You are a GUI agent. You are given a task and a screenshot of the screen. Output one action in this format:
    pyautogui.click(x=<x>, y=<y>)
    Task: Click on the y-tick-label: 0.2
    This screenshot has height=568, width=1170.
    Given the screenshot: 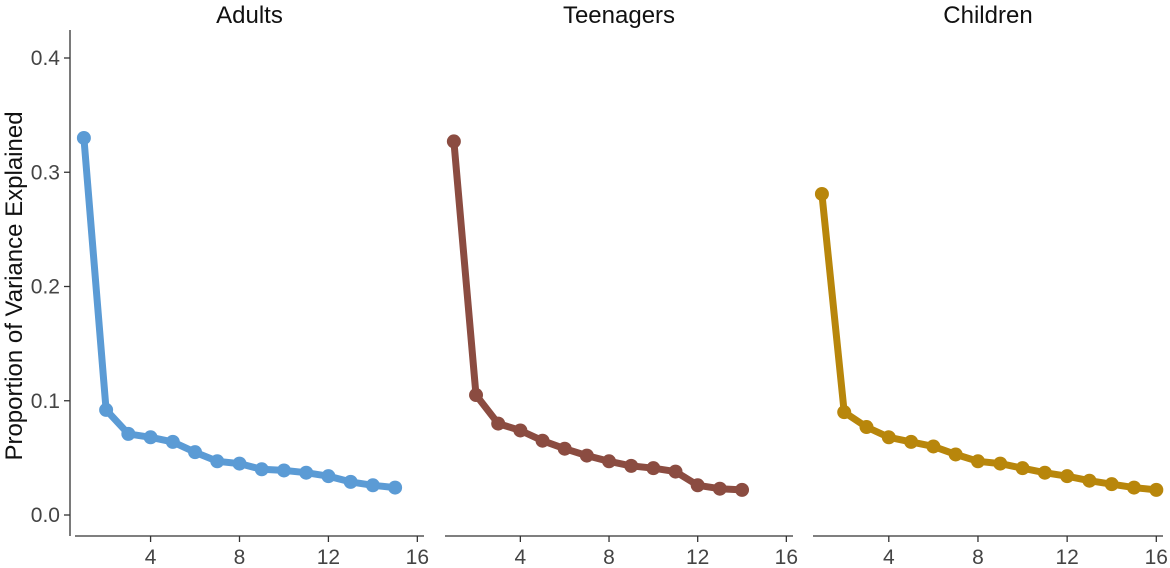 What is the action you would take?
    pyautogui.click(x=45, y=287)
    